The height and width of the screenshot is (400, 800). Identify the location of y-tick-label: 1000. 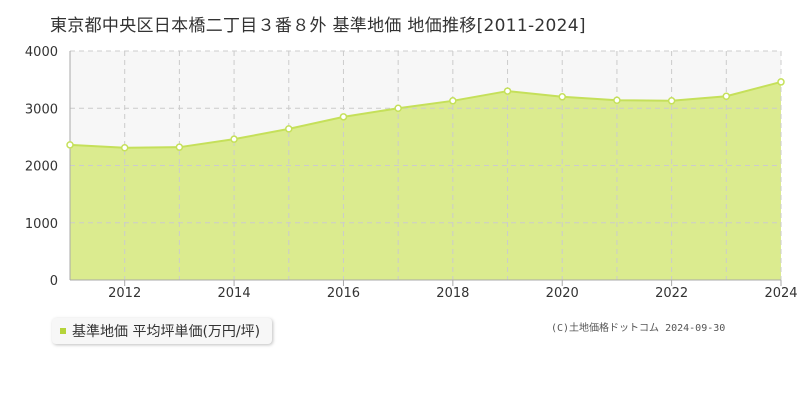
(41, 224).